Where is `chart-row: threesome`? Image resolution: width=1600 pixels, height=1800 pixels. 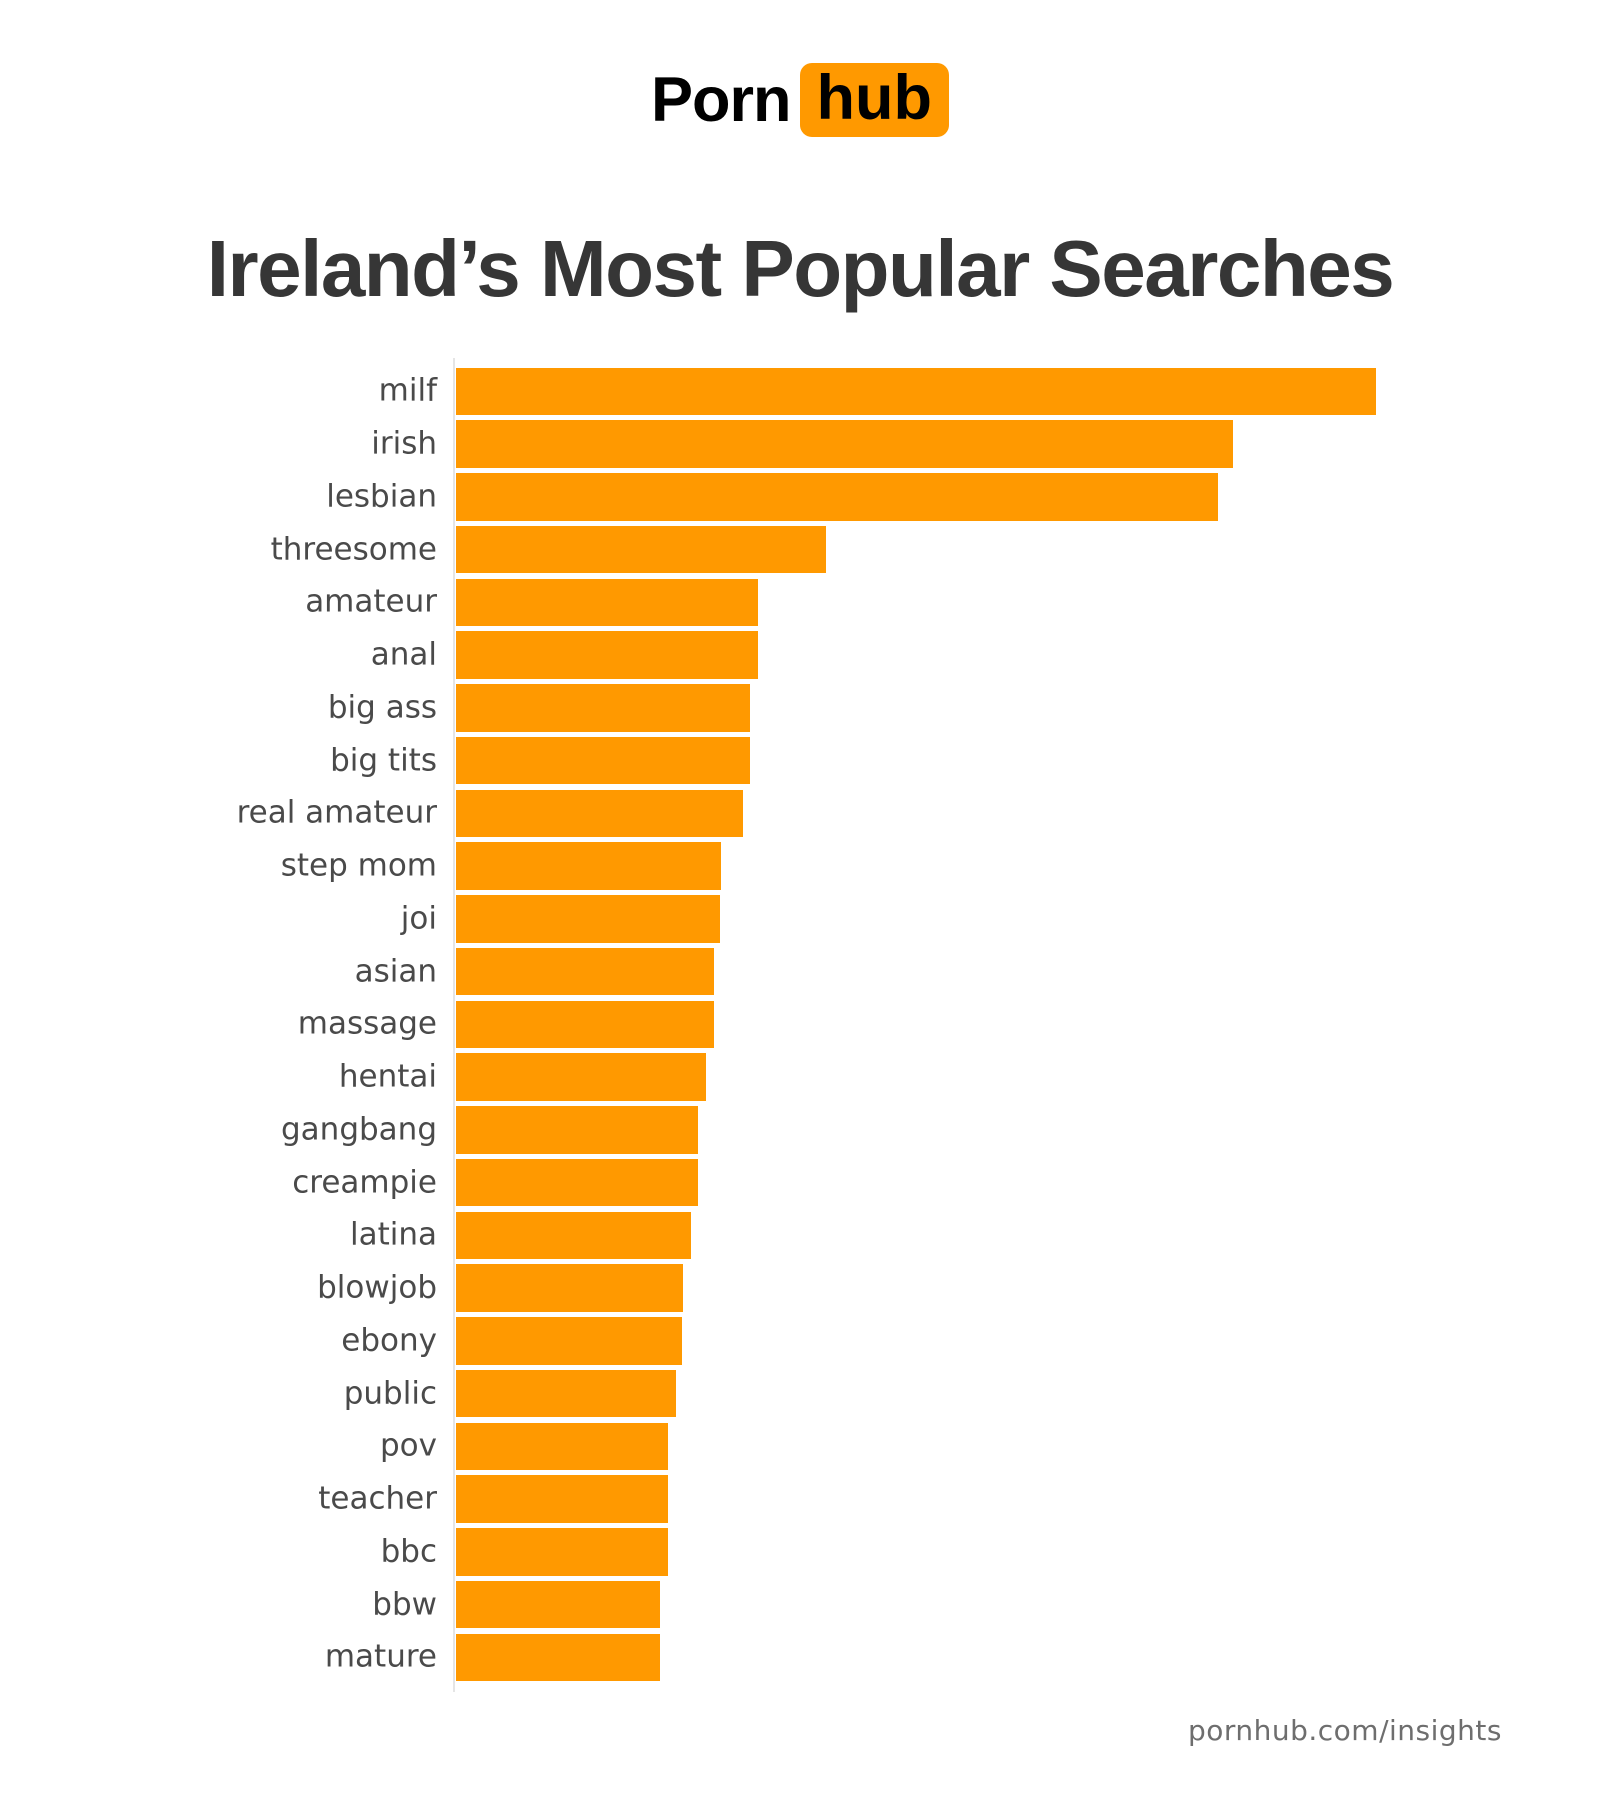
chart-row: threesome is located at coordinates (800, 549).